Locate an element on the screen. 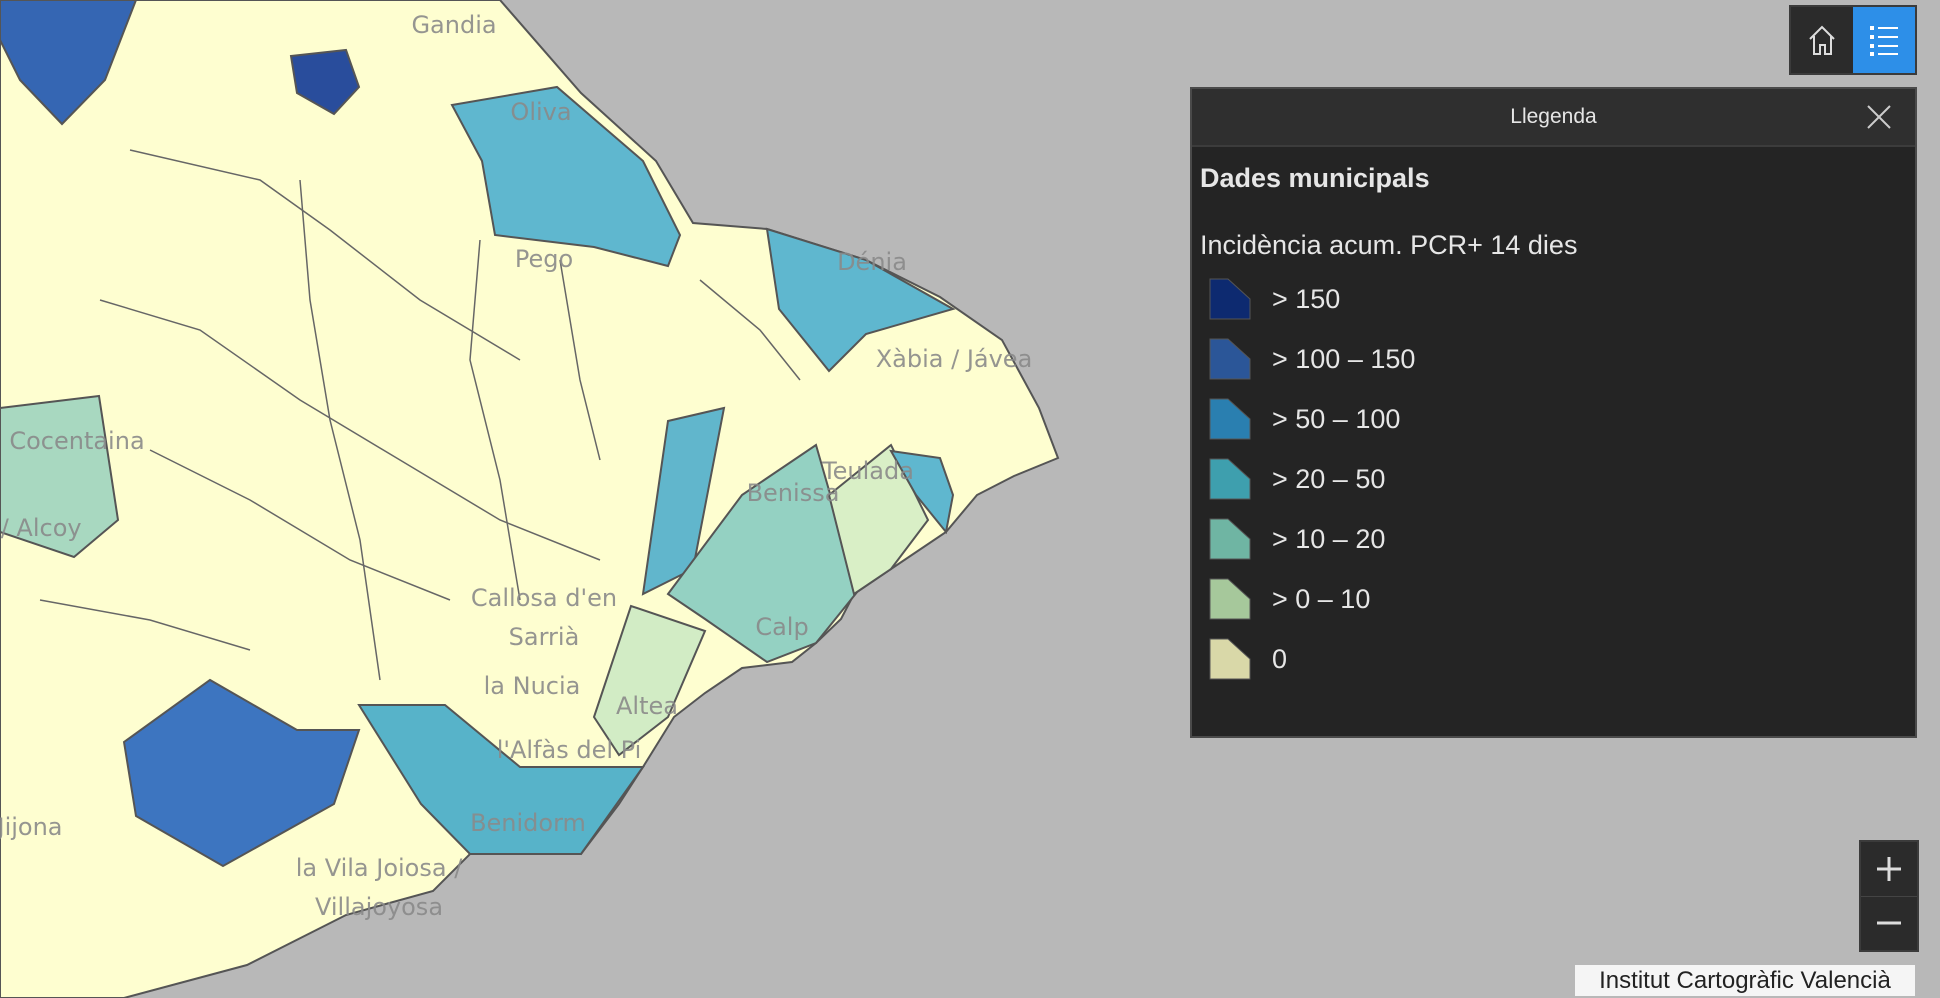  place-label: Benidorm is located at coordinates (528, 823).